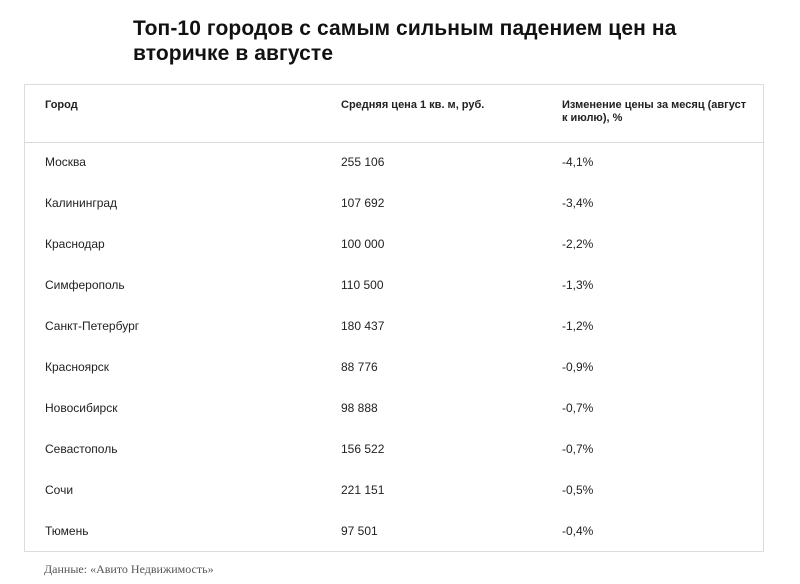 This screenshot has height=584, width=800. Describe the element at coordinates (578, 162) in the screenshot. I see `cell-change: -4,1%` at that location.